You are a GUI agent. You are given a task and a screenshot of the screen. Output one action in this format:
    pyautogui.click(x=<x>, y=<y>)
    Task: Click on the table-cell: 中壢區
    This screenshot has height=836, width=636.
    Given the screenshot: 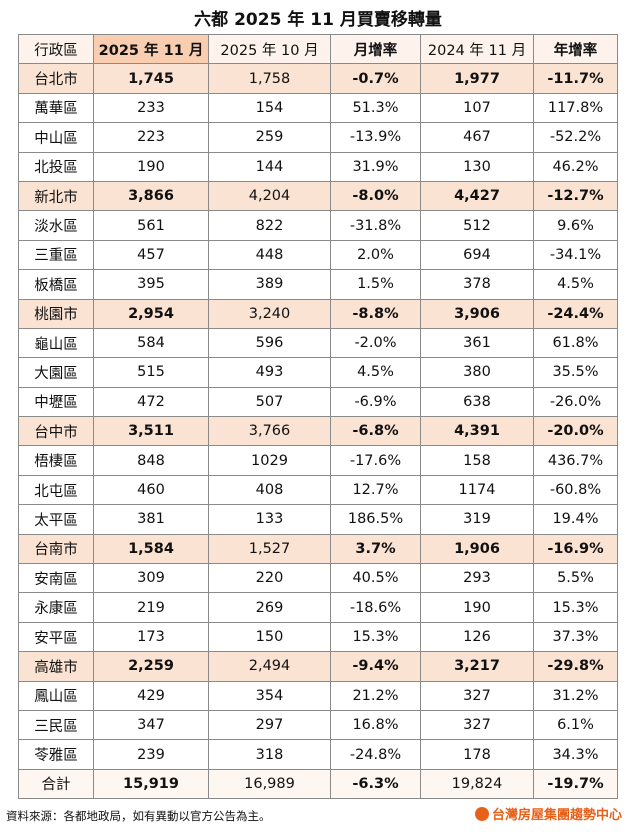 What is the action you would take?
    pyautogui.click(x=56, y=402)
    